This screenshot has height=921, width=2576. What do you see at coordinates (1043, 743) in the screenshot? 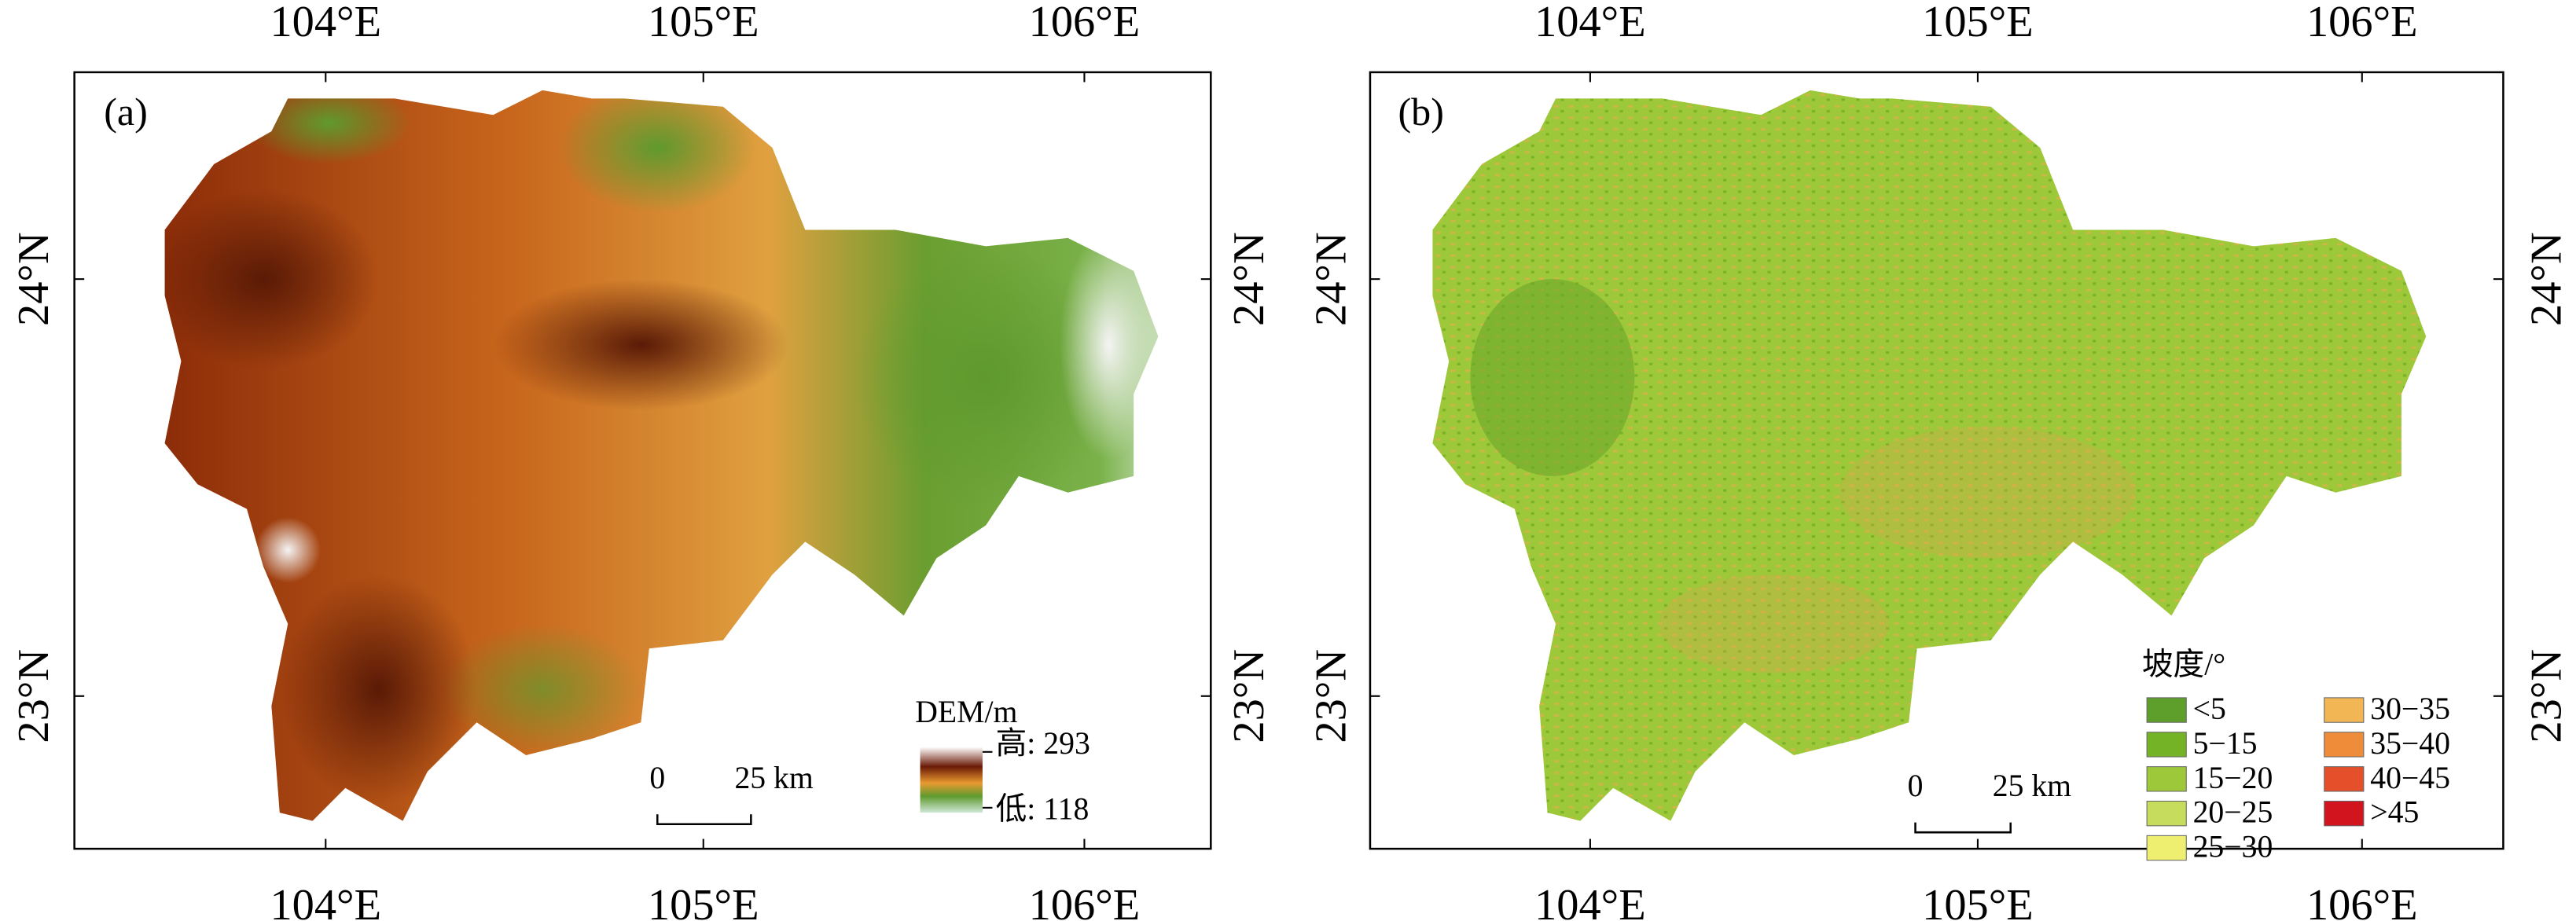
I see `legend-high: 高: 293` at bounding box center [1043, 743].